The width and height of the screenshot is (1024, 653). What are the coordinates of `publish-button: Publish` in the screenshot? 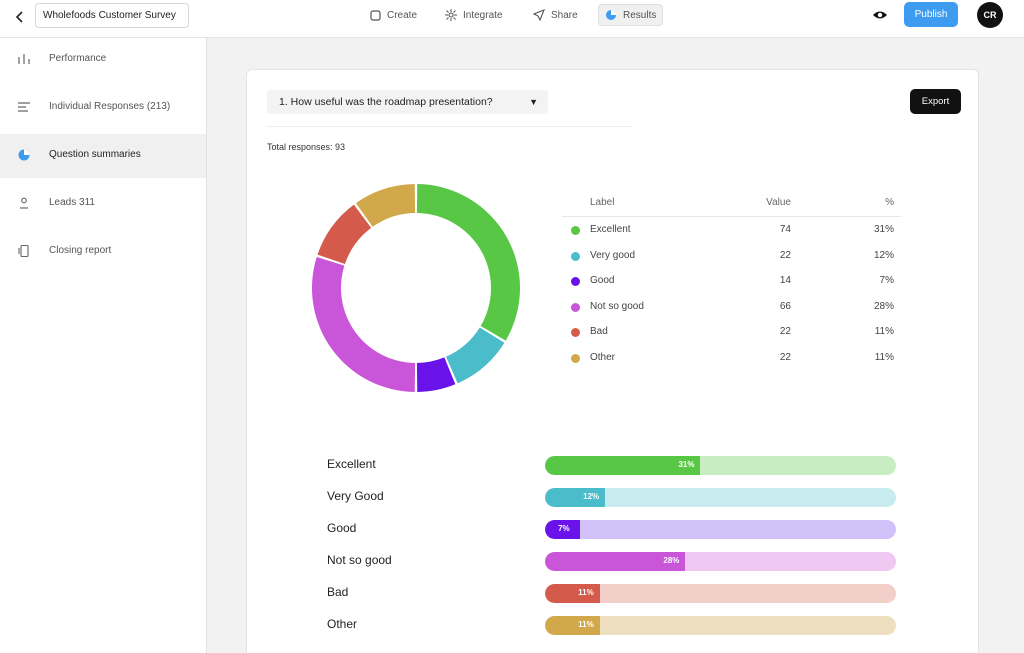 It's located at (931, 14).